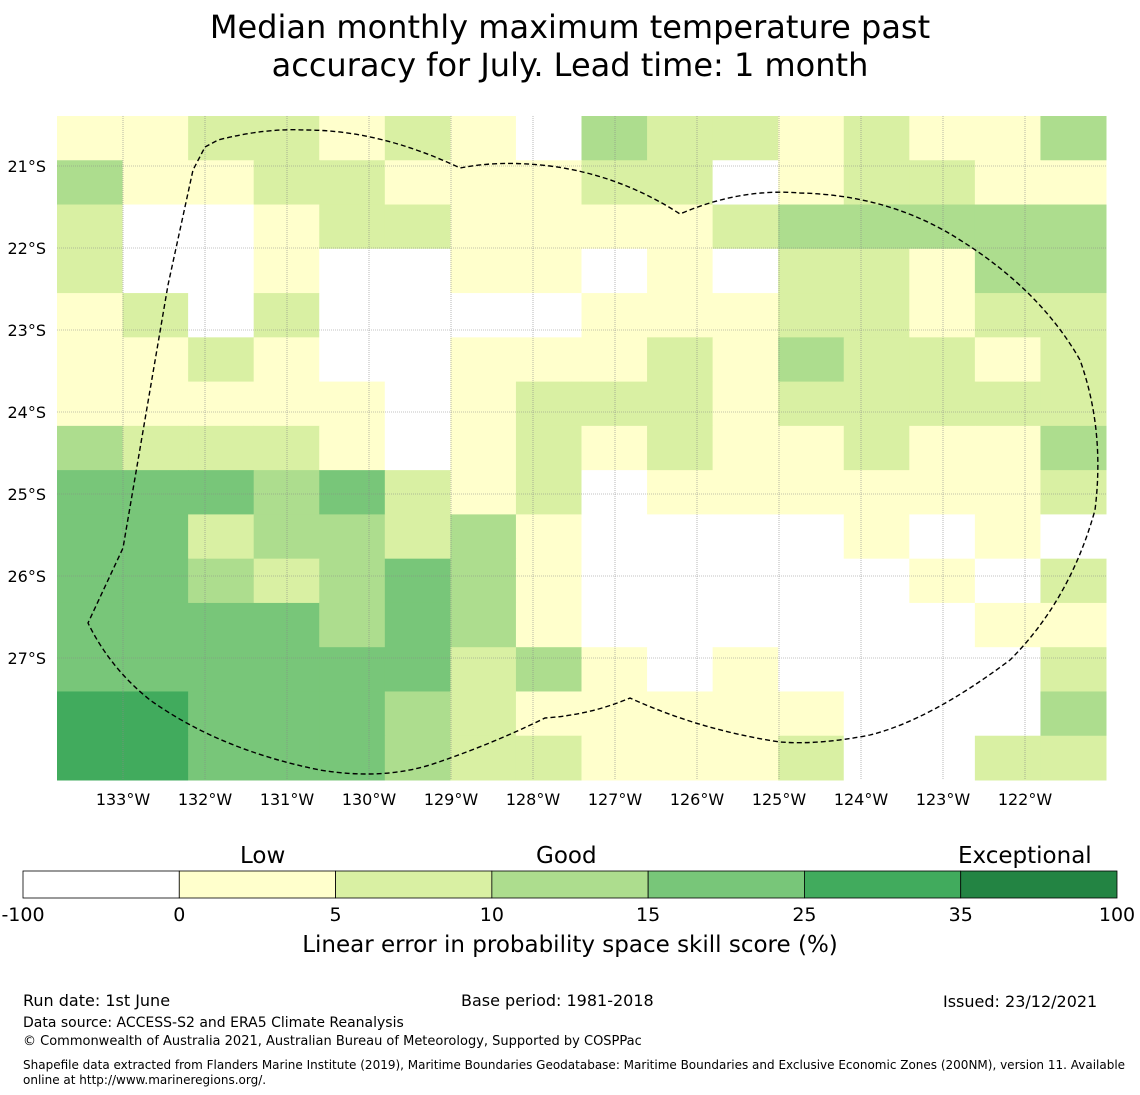 The height and width of the screenshot is (1095, 1140). I want to click on lon-tick-label: 132°W, so click(205, 799).